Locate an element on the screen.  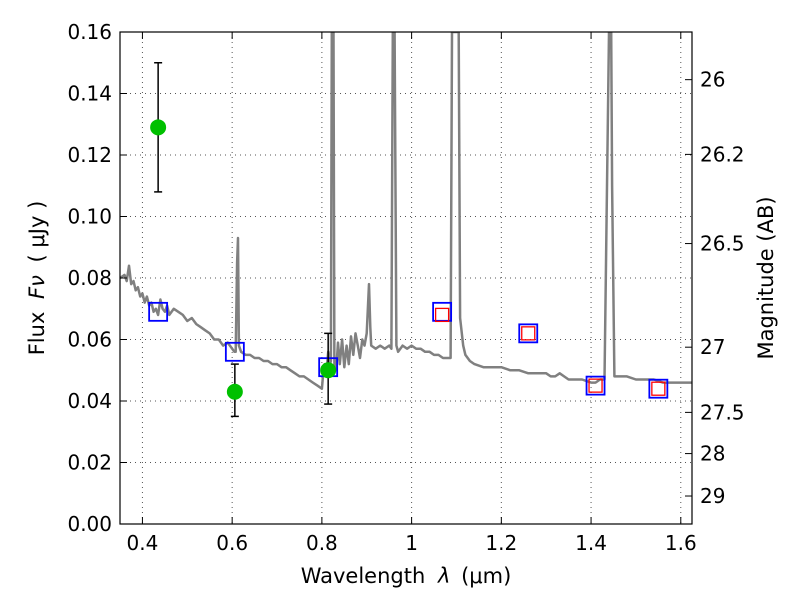
x-tick-label: 0.4 is located at coordinates (143, 543).